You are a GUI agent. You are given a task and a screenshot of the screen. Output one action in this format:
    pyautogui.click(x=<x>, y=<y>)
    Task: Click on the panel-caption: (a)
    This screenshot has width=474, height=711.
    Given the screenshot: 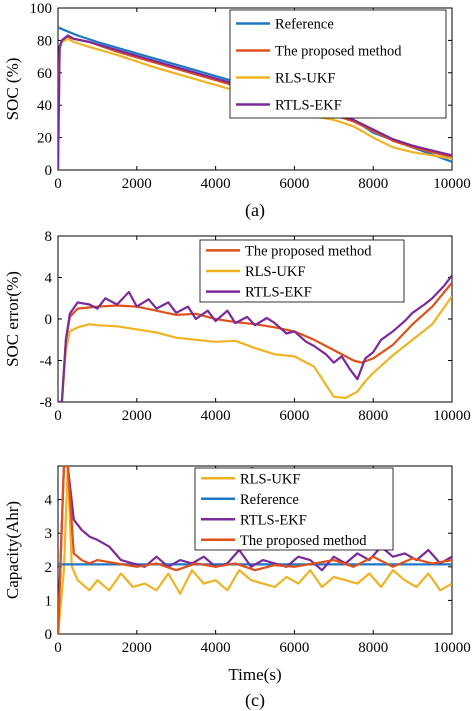 What is the action you would take?
    pyautogui.click(x=255, y=210)
    